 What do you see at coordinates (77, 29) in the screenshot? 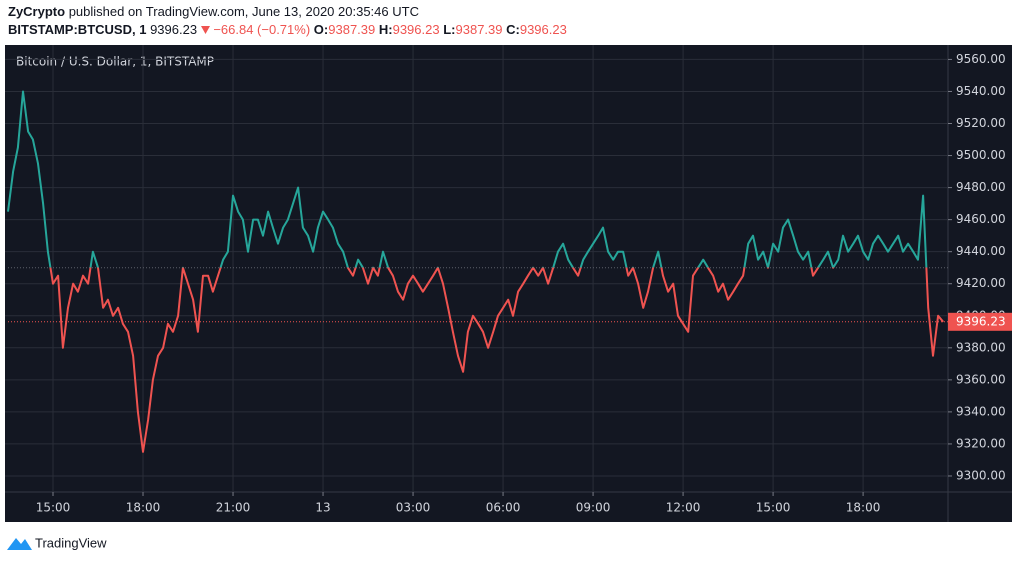
I see `symbol: BITSTAMP:BTCUSD, 1` at bounding box center [77, 29].